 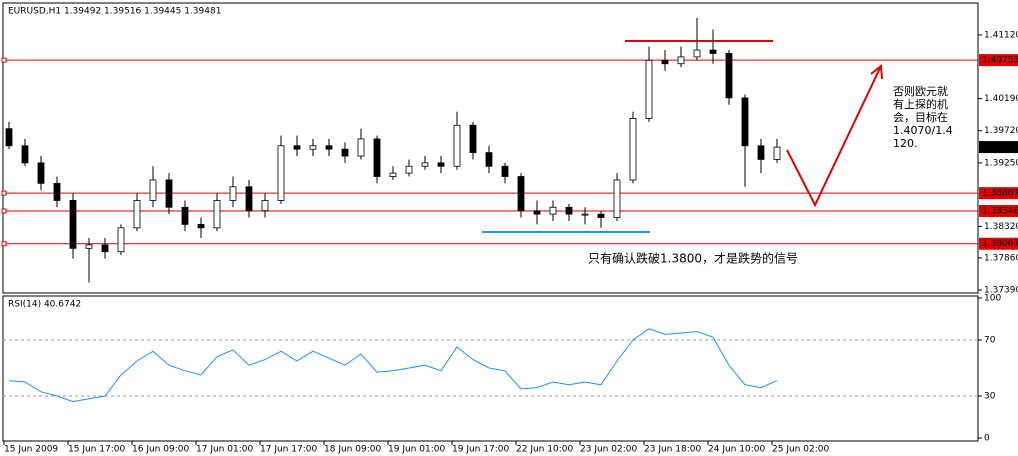 What do you see at coordinates (693, 258) in the screenshot?
I see `annotation: 只有确认跌破1.3800，才是跌势的信号` at bounding box center [693, 258].